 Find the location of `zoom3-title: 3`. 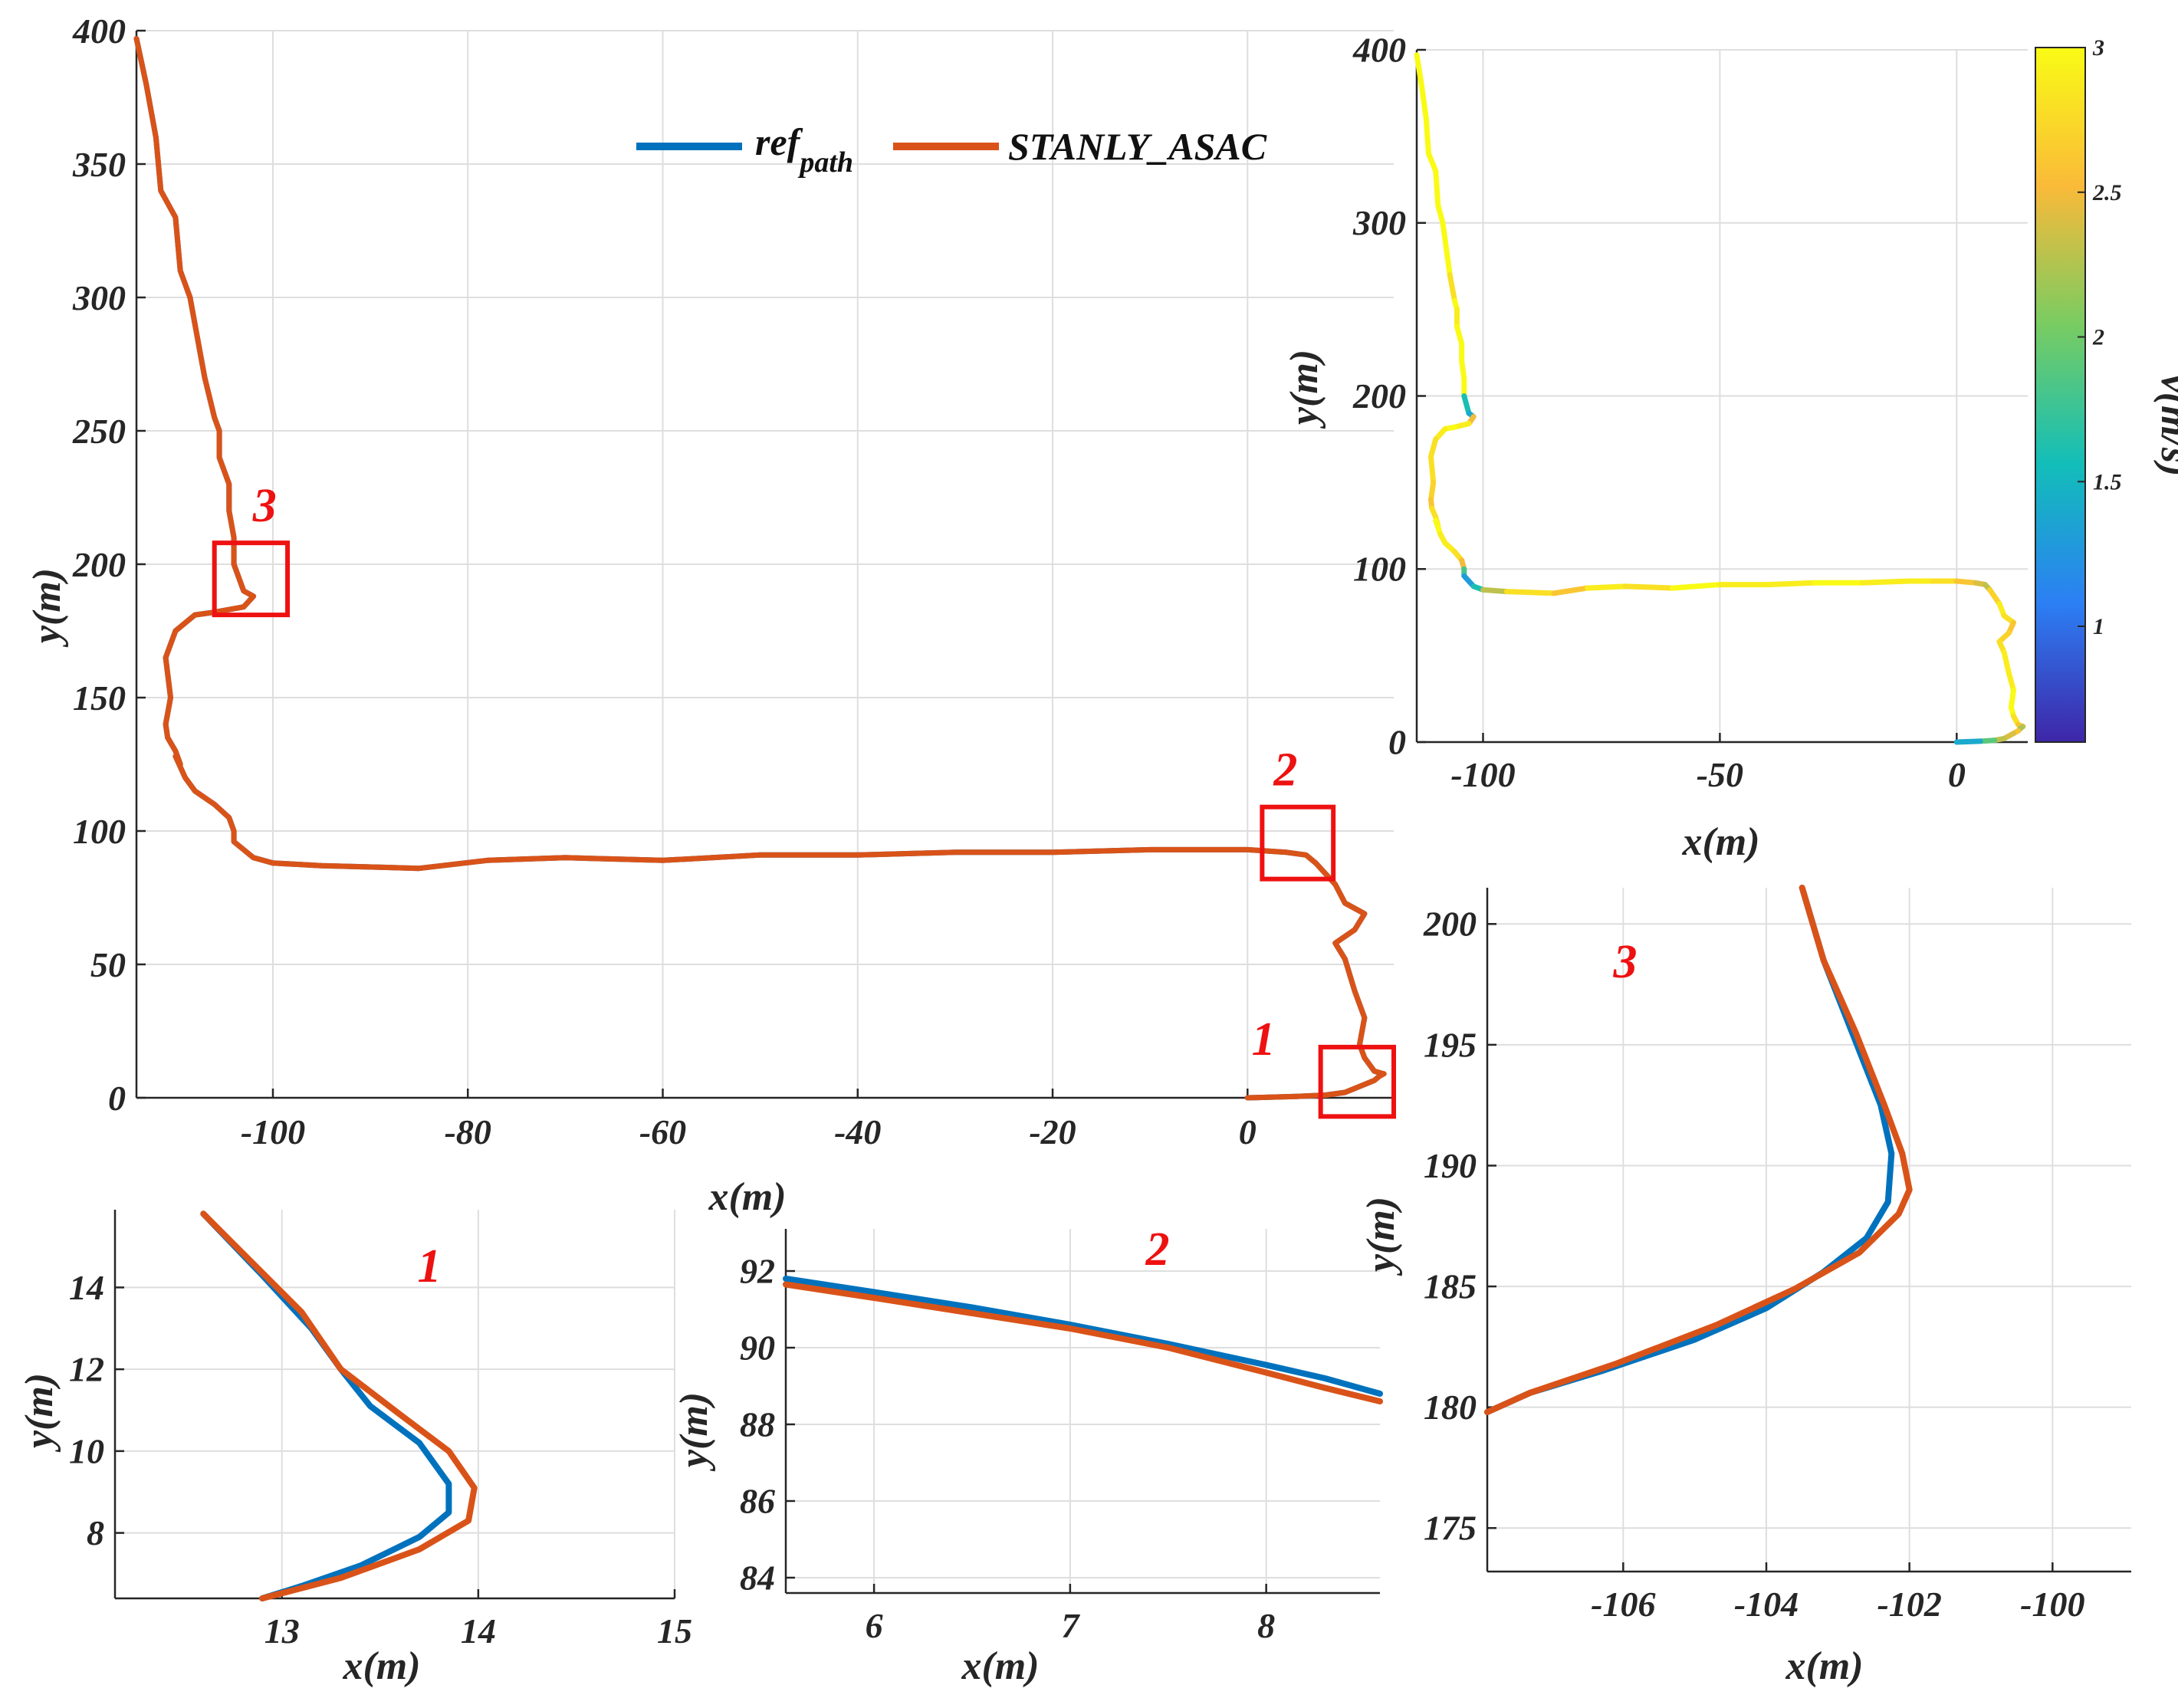

zoom3-title: 3 is located at coordinates (1625, 962).